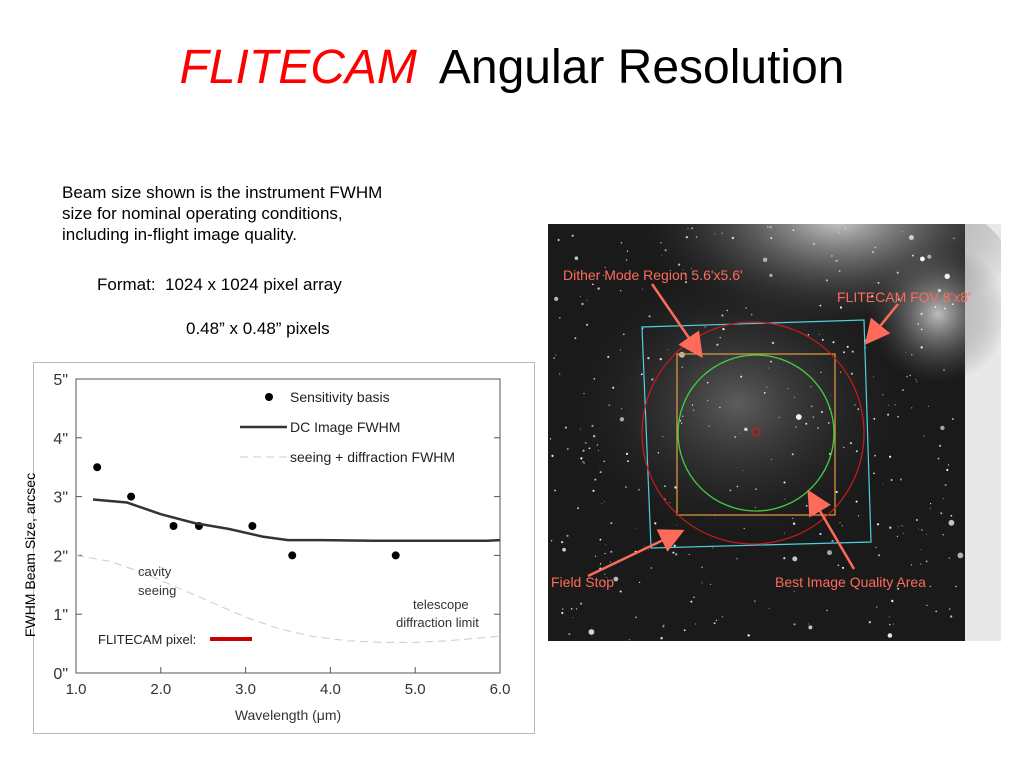 The height and width of the screenshot is (768, 1024). What do you see at coordinates (245, 689) in the screenshot?
I see `x-tick-label: 3.0` at bounding box center [245, 689].